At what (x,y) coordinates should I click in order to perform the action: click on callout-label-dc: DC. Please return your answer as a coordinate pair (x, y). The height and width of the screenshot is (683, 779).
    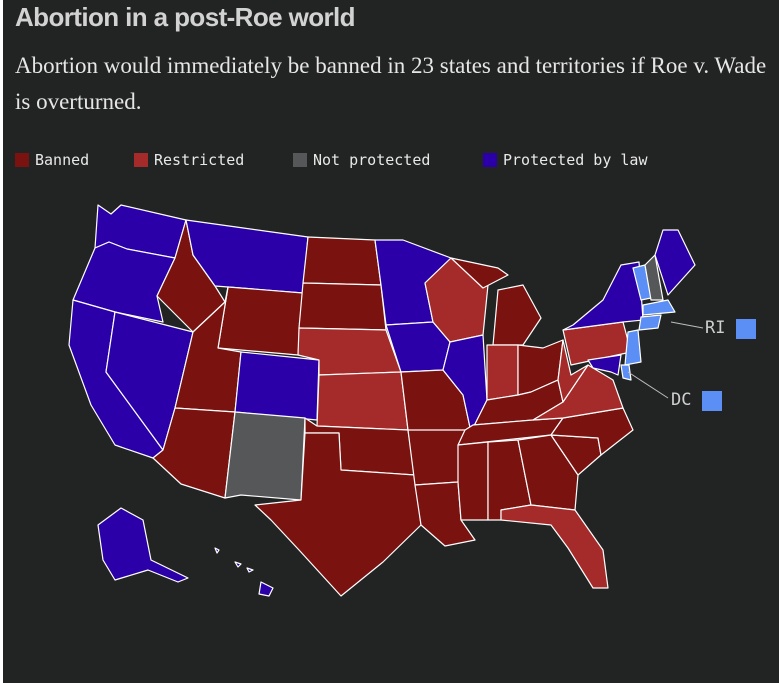
    Looking at the image, I should click on (681, 400).